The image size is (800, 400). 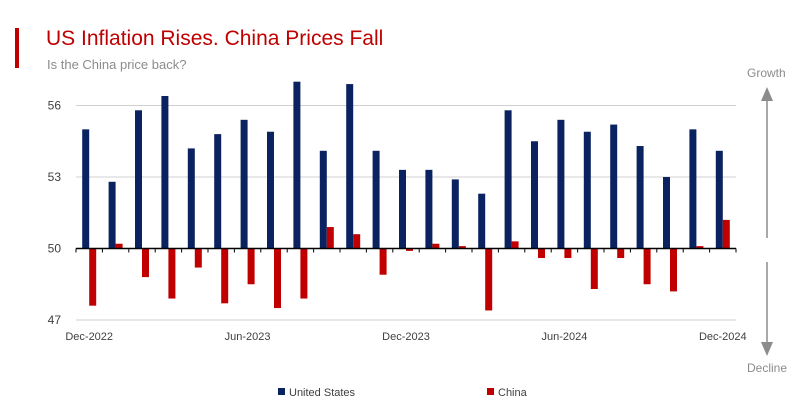 What do you see at coordinates (89, 337) in the screenshot?
I see `x-tick-label: Dec-2022` at bounding box center [89, 337].